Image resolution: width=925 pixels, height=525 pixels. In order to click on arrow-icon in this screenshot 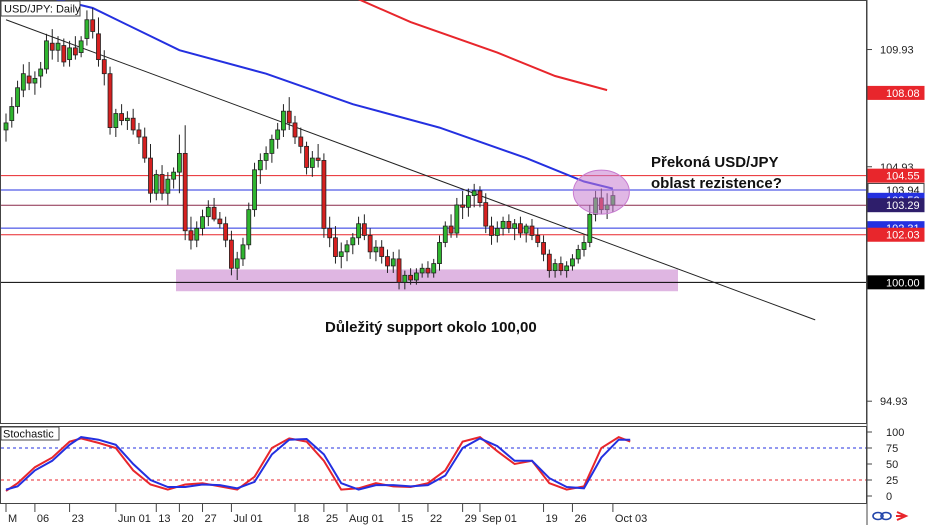, I will do `click(902, 516)`.